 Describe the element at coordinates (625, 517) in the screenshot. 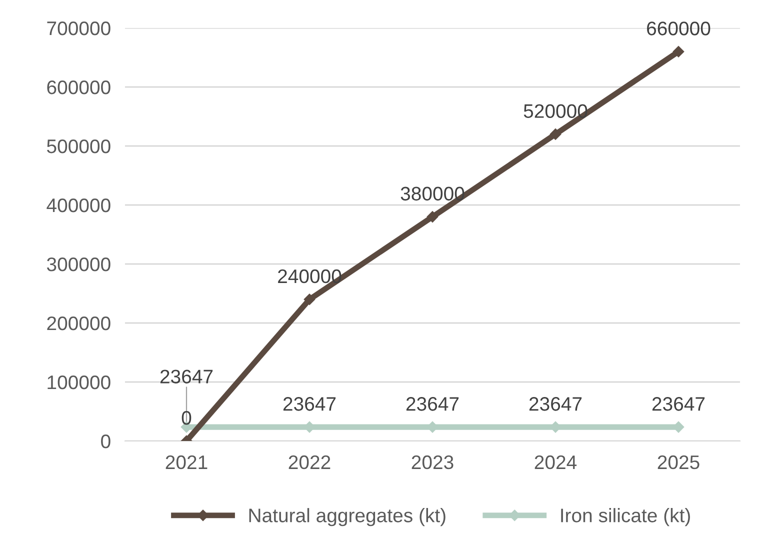

I see `legend-label: Iron silicate (kt)` at that location.